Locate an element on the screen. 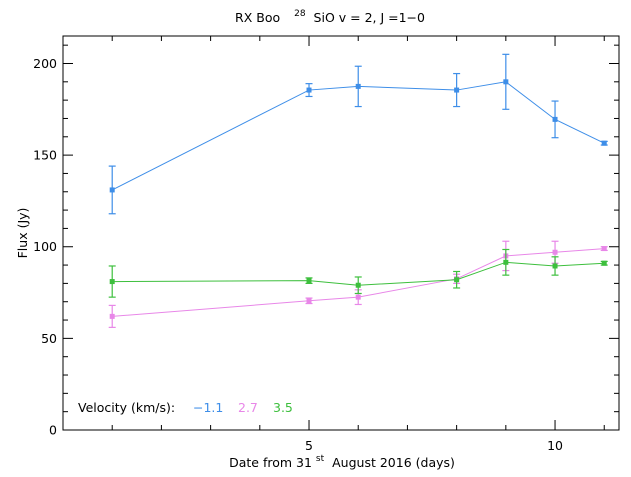  x-axis-label: Date from 31 st August 2016 (days) is located at coordinates (342, 459).